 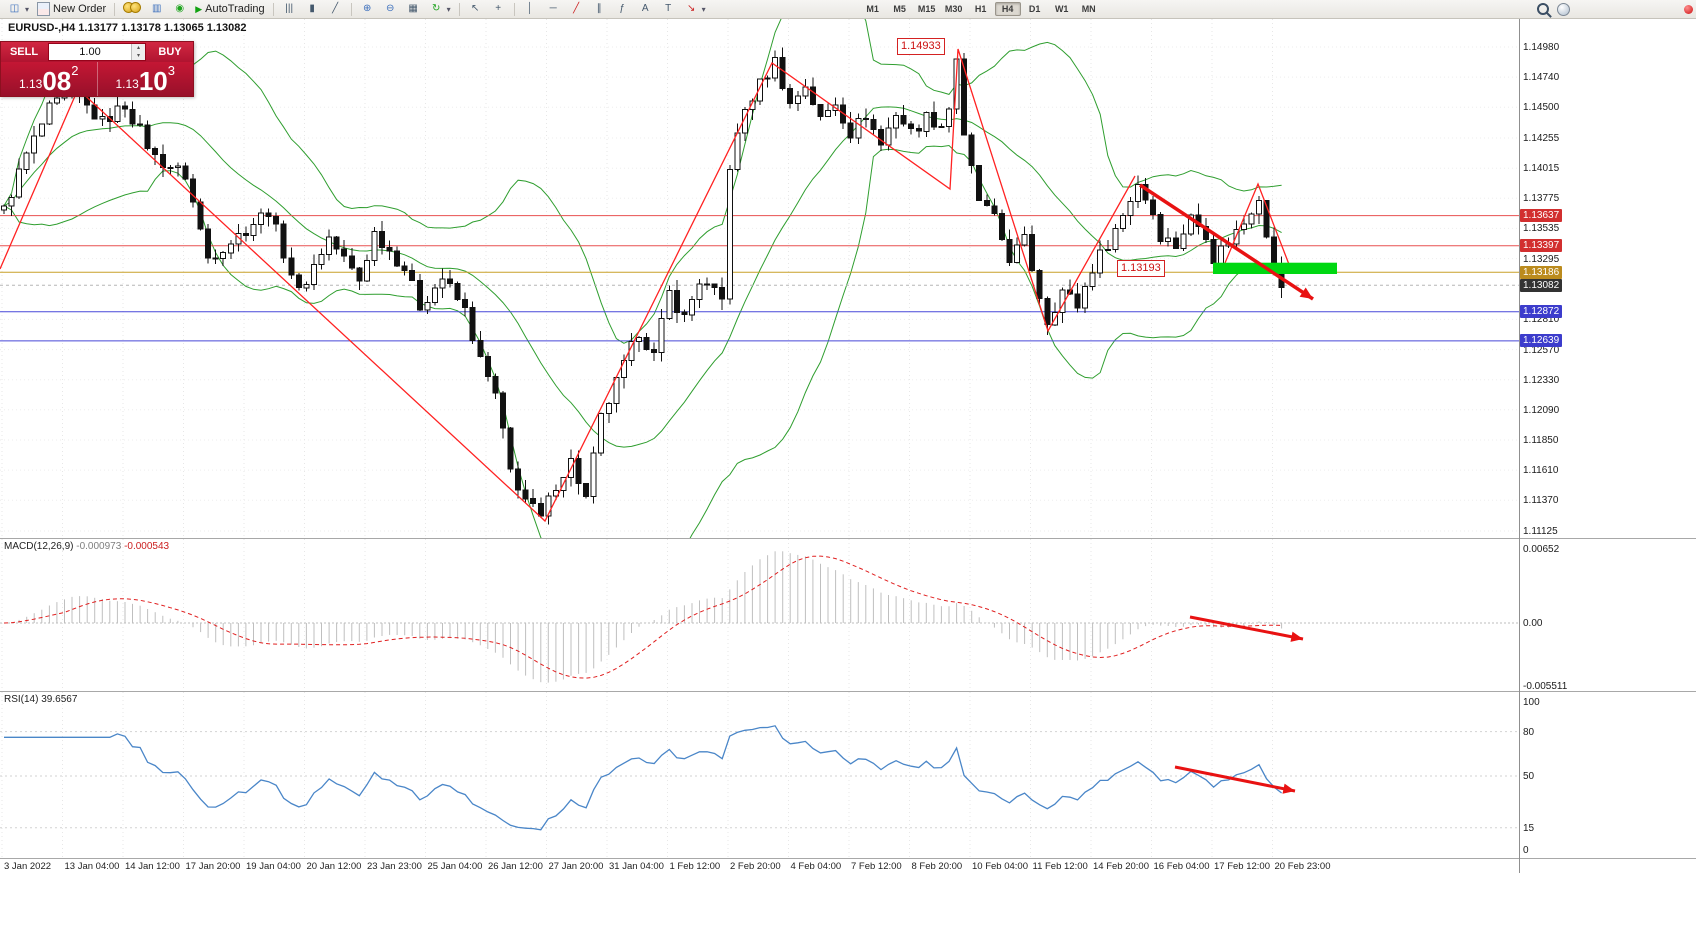 I want to click on timeframe-button-m30: M30, so click(x=953, y=9).